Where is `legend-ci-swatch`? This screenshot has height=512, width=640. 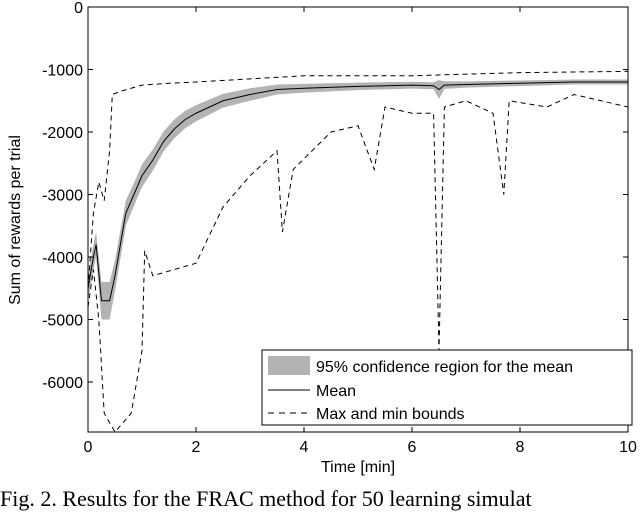
legend-ci-swatch is located at coordinates (289, 365).